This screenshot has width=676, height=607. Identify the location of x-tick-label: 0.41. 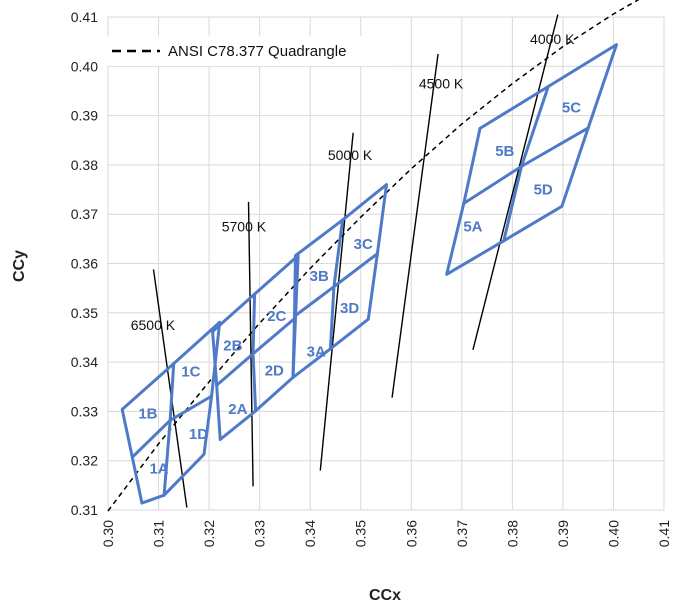
(664, 533).